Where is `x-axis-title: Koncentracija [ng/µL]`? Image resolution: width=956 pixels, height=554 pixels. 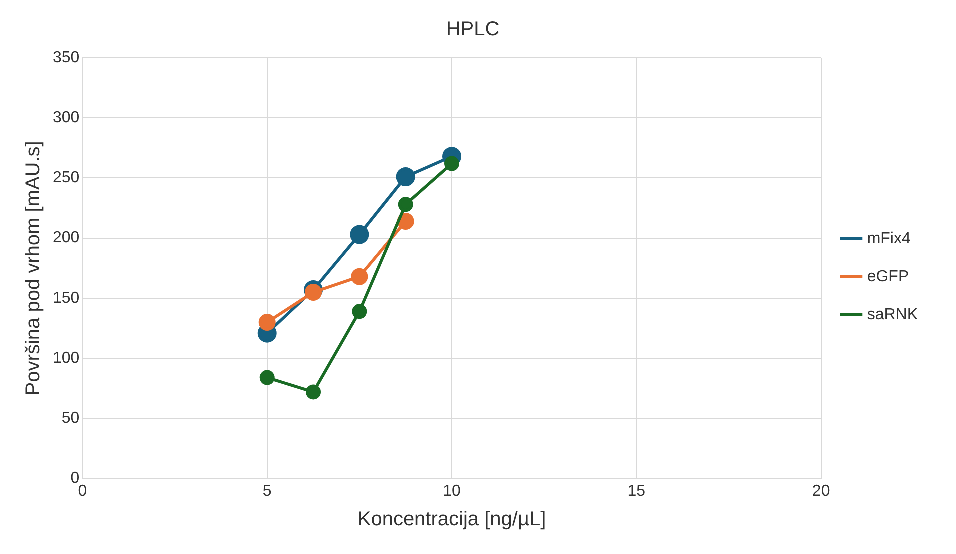
x-axis-title: Koncentracija [ng/µL] is located at coordinates (452, 519).